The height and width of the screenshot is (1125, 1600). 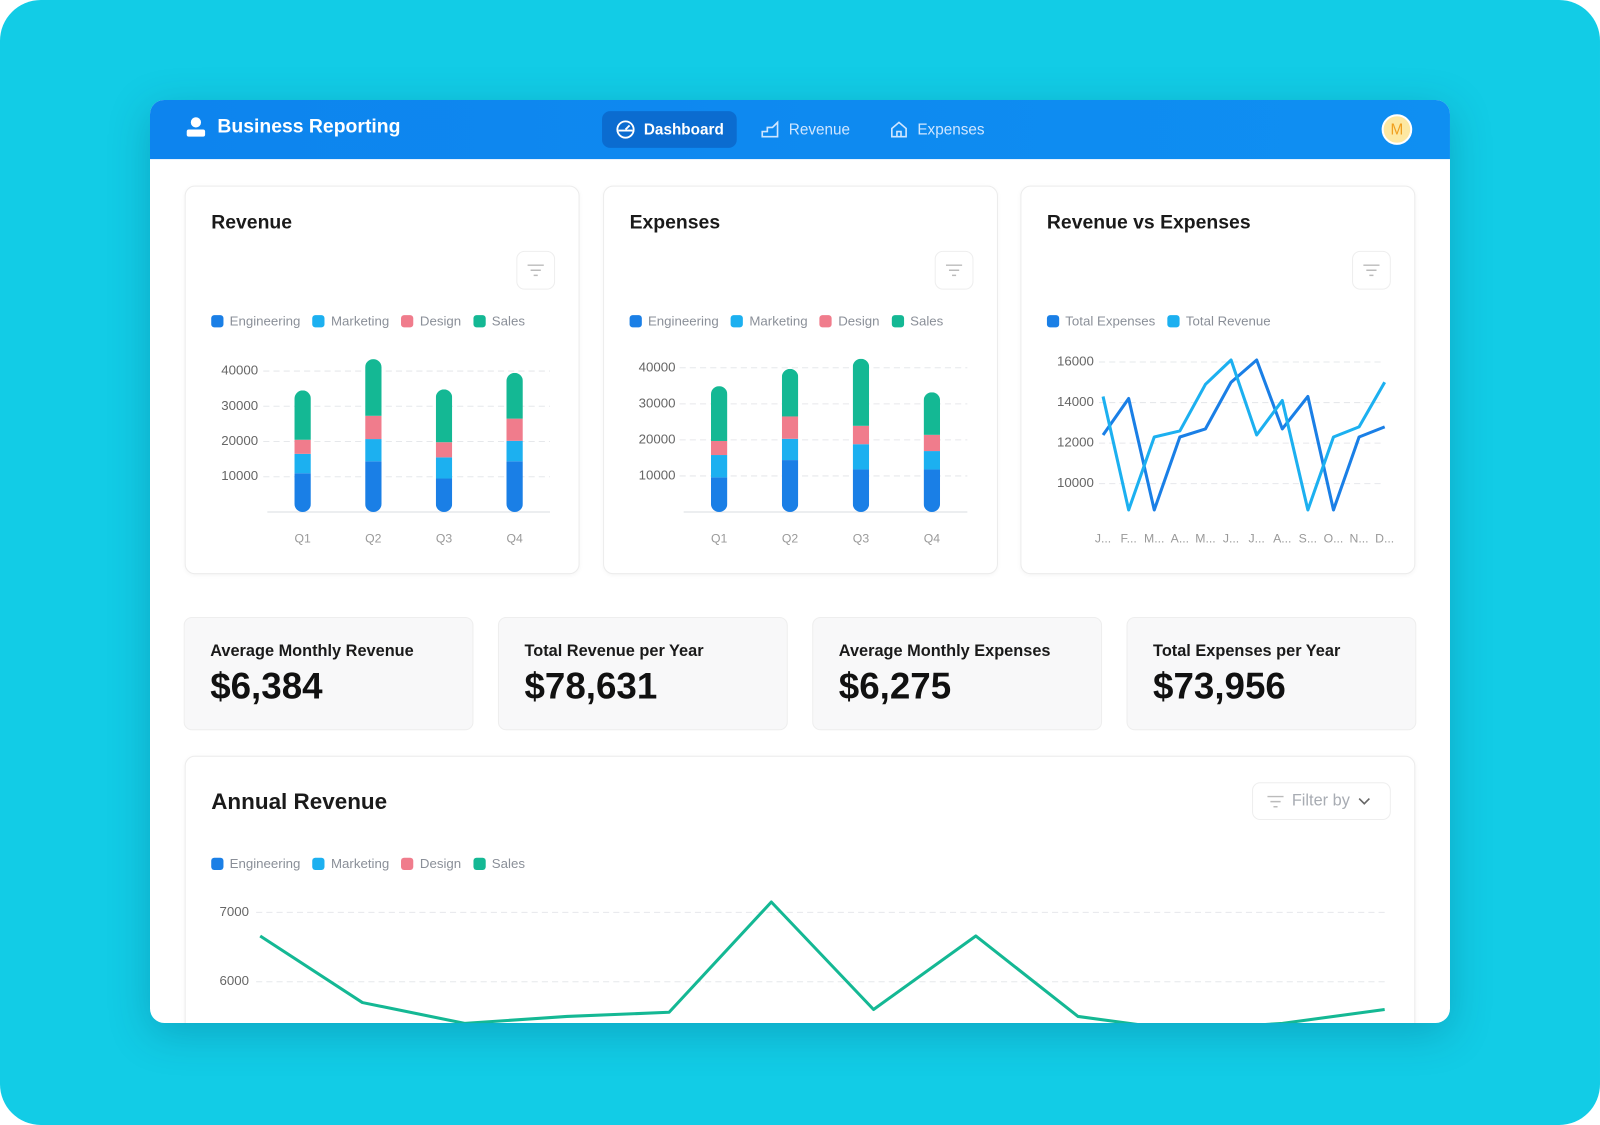 I want to click on brand-icon, so click(x=196, y=127).